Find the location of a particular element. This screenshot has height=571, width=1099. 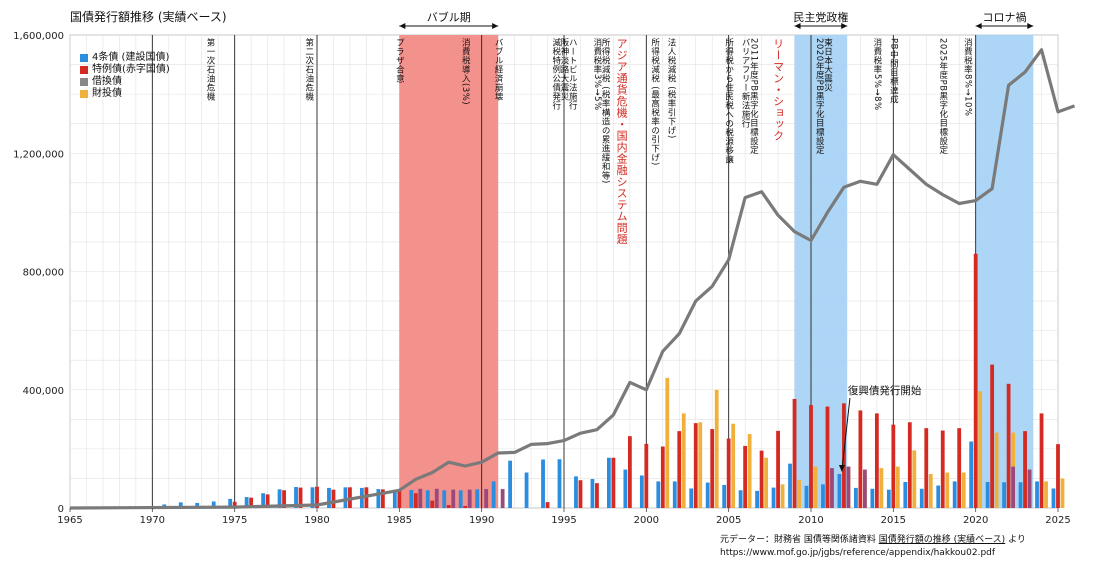

annotation-label: 消費税率5%→8% is located at coordinates (877, 73).